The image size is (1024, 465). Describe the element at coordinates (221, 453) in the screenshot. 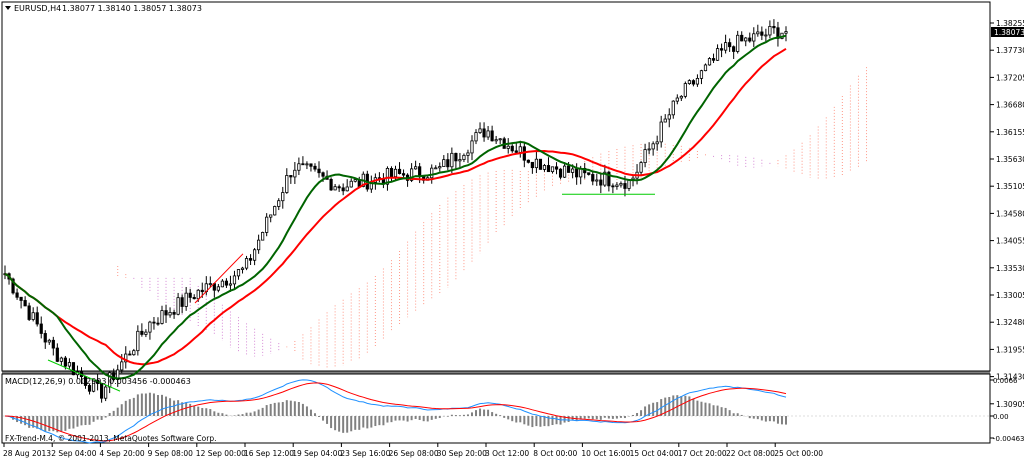

I see `time-tick-label: 12 Sep 00:00` at that location.